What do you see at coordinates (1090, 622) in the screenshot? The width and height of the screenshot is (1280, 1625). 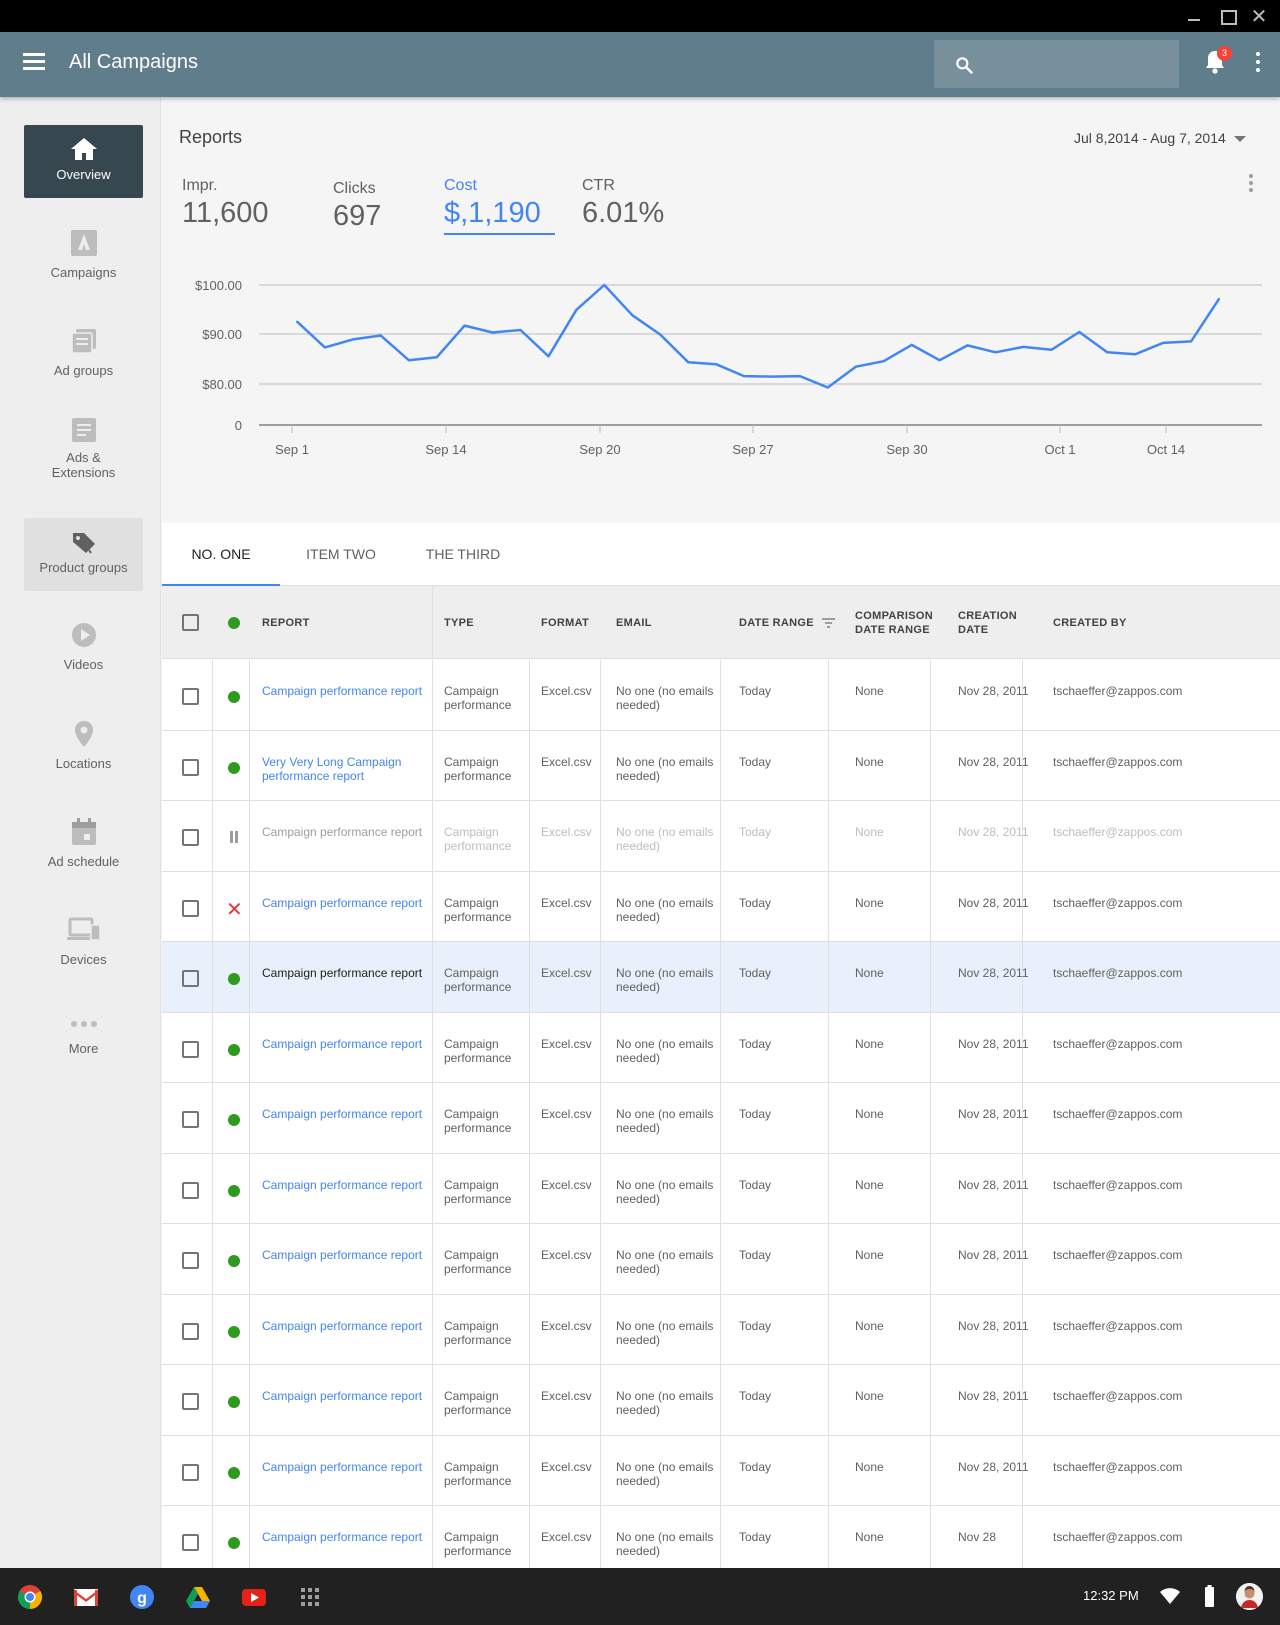 I see `header-created-by: CREATED BY` at bounding box center [1090, 622].